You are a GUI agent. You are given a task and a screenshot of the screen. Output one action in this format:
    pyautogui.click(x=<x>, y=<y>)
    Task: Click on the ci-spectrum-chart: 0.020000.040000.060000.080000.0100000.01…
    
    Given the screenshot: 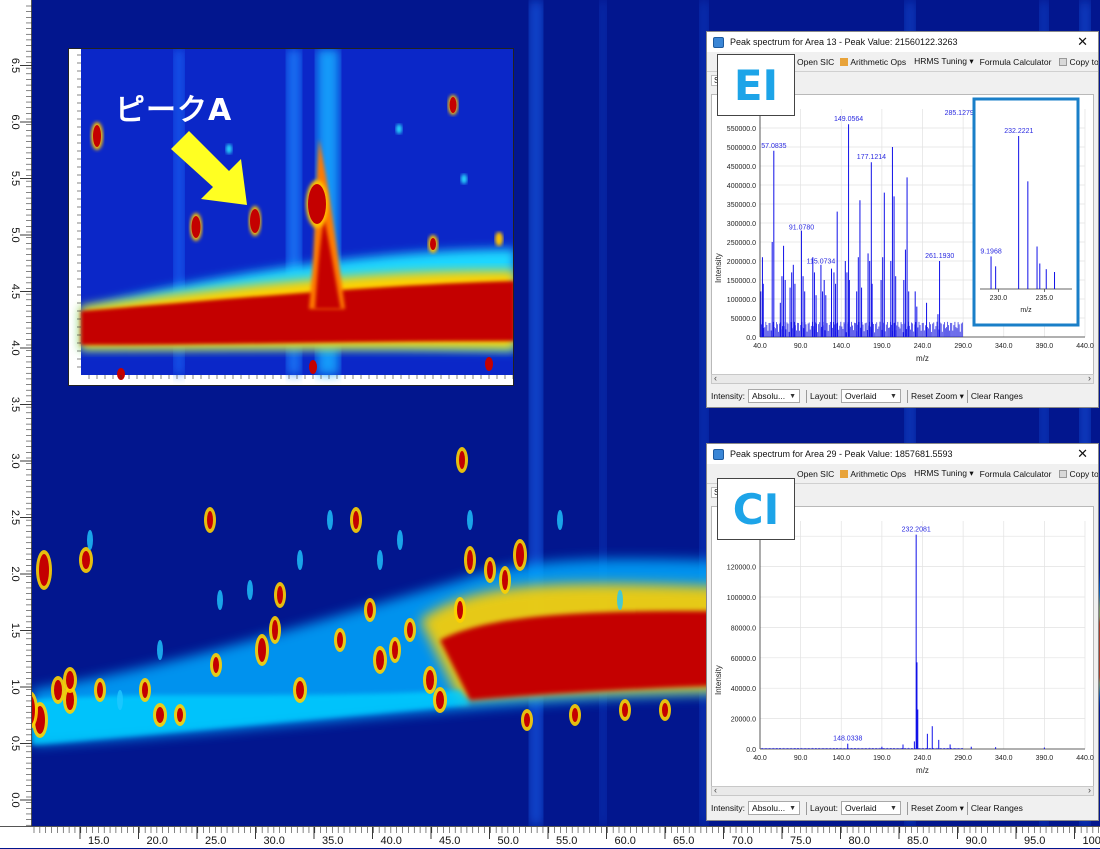 What is the action you would take?
    pyautogui.click(x=903, y=648)
    